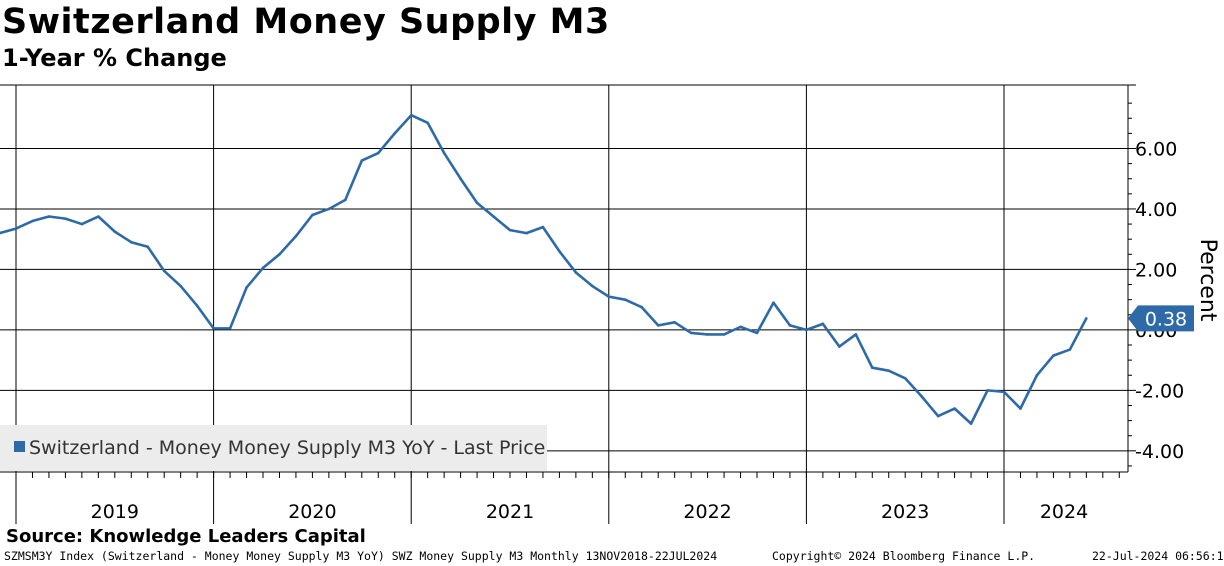 The width and height of the screenshot is (1224, 566). What do you see at coordinates (1166, 319) in the screenshot?
I see `last-value-label: 0.38` at bounding box center [1166, 319].